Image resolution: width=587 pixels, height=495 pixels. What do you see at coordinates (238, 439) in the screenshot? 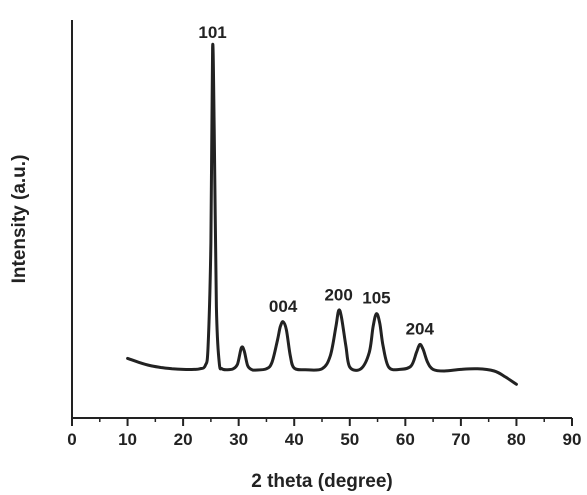
I see `x-tick-label: 30` at bounding box center [238, 439].